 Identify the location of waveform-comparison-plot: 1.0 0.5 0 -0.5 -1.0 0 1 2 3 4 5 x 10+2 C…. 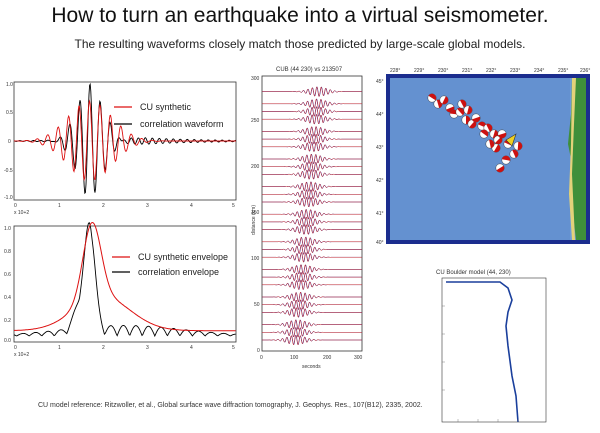
(120, 148).